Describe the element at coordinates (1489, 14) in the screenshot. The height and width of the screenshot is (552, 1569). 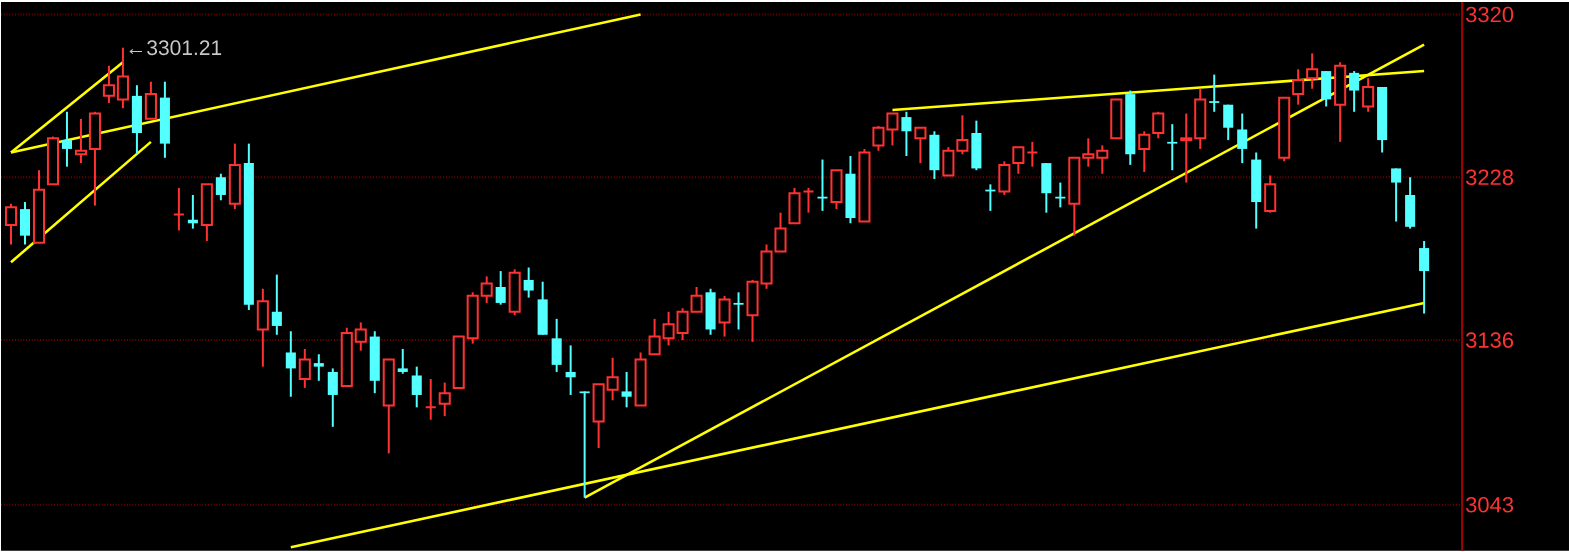
I see `y-tick-label: 3320` at that location.